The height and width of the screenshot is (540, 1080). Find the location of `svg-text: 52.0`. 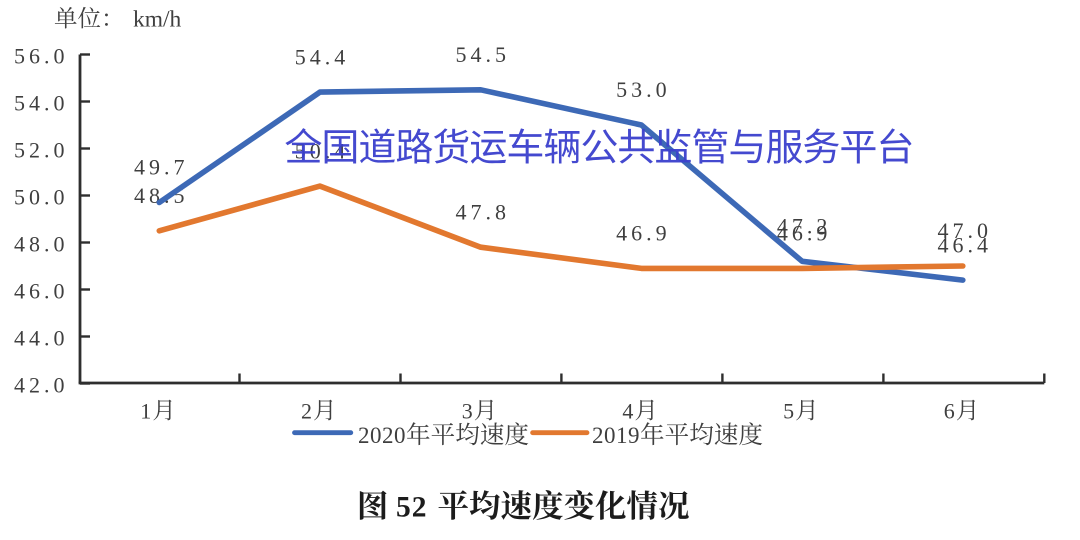

svg-text: 52.0 is located at coordinates (41, 149).